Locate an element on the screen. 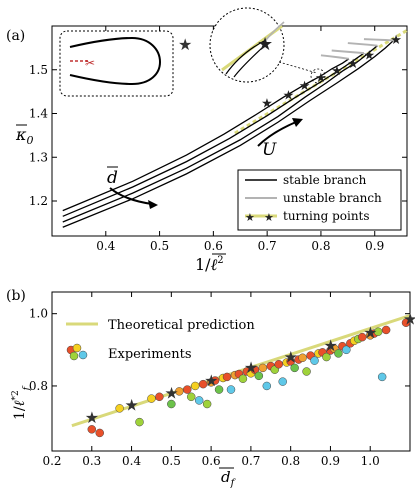 Image resolution: width=415 pixels, height=498 pixels. u-arrow is located at coordinates (277, 134).